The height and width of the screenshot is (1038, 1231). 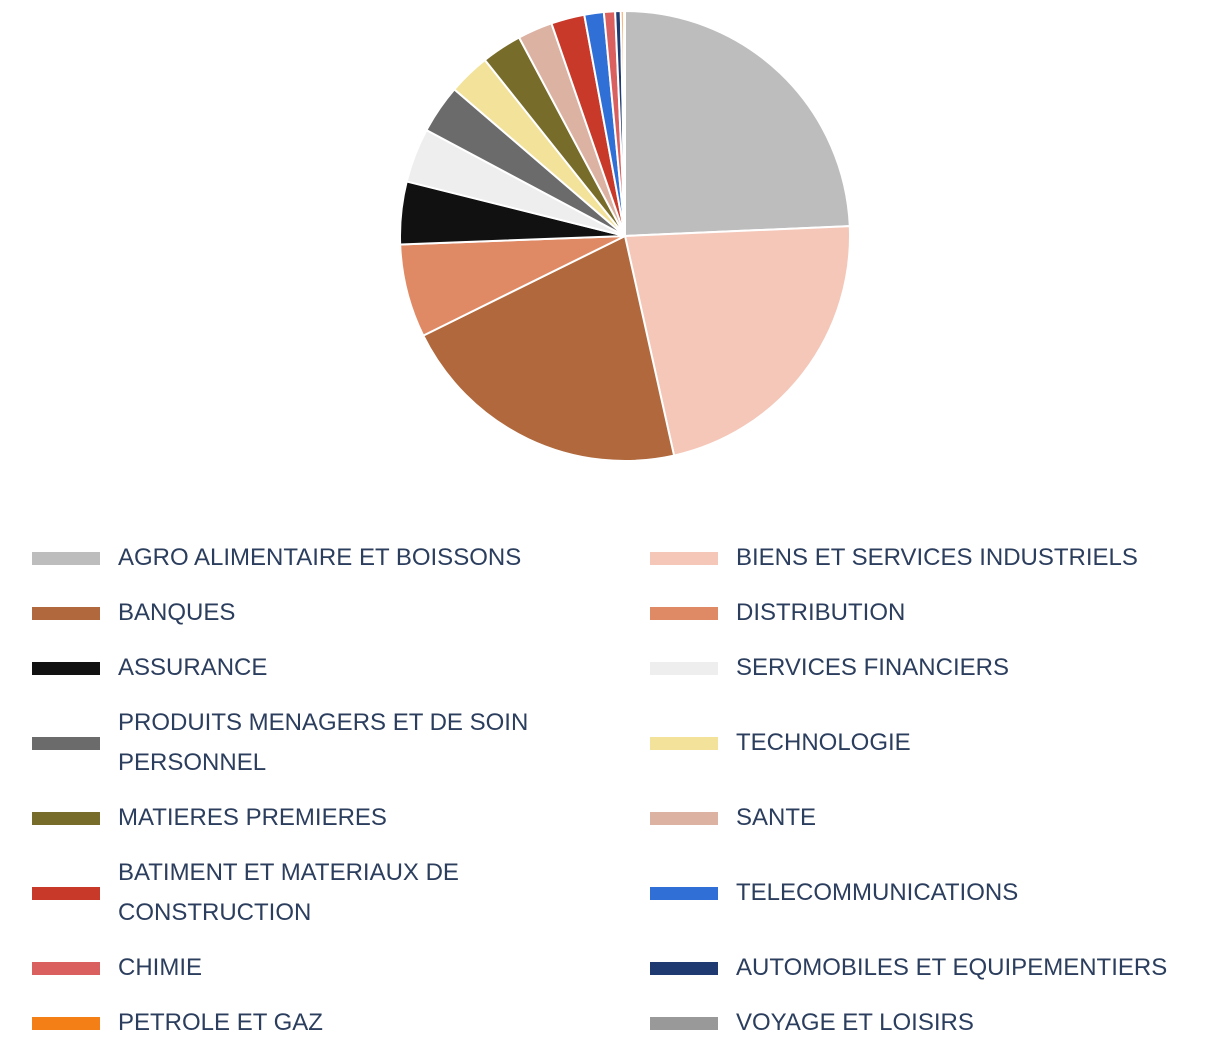 I want to click on legend-item: CHIMIE, so click(x=341, y=968).